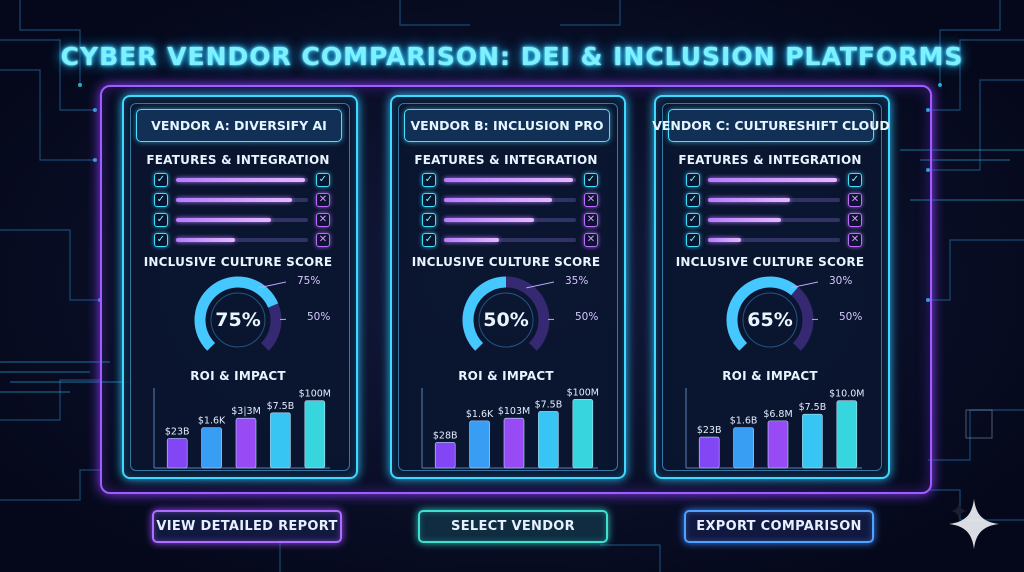  I want to click on roi-bar-label: $103M, so click(514, 411).